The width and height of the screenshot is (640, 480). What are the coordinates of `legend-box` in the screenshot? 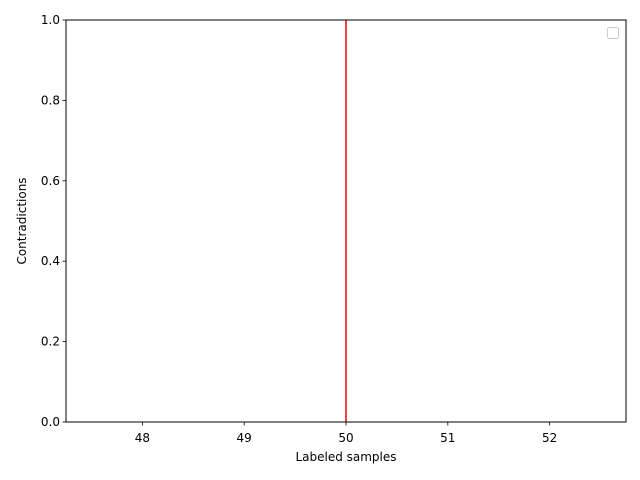 It's located at (613, 33).